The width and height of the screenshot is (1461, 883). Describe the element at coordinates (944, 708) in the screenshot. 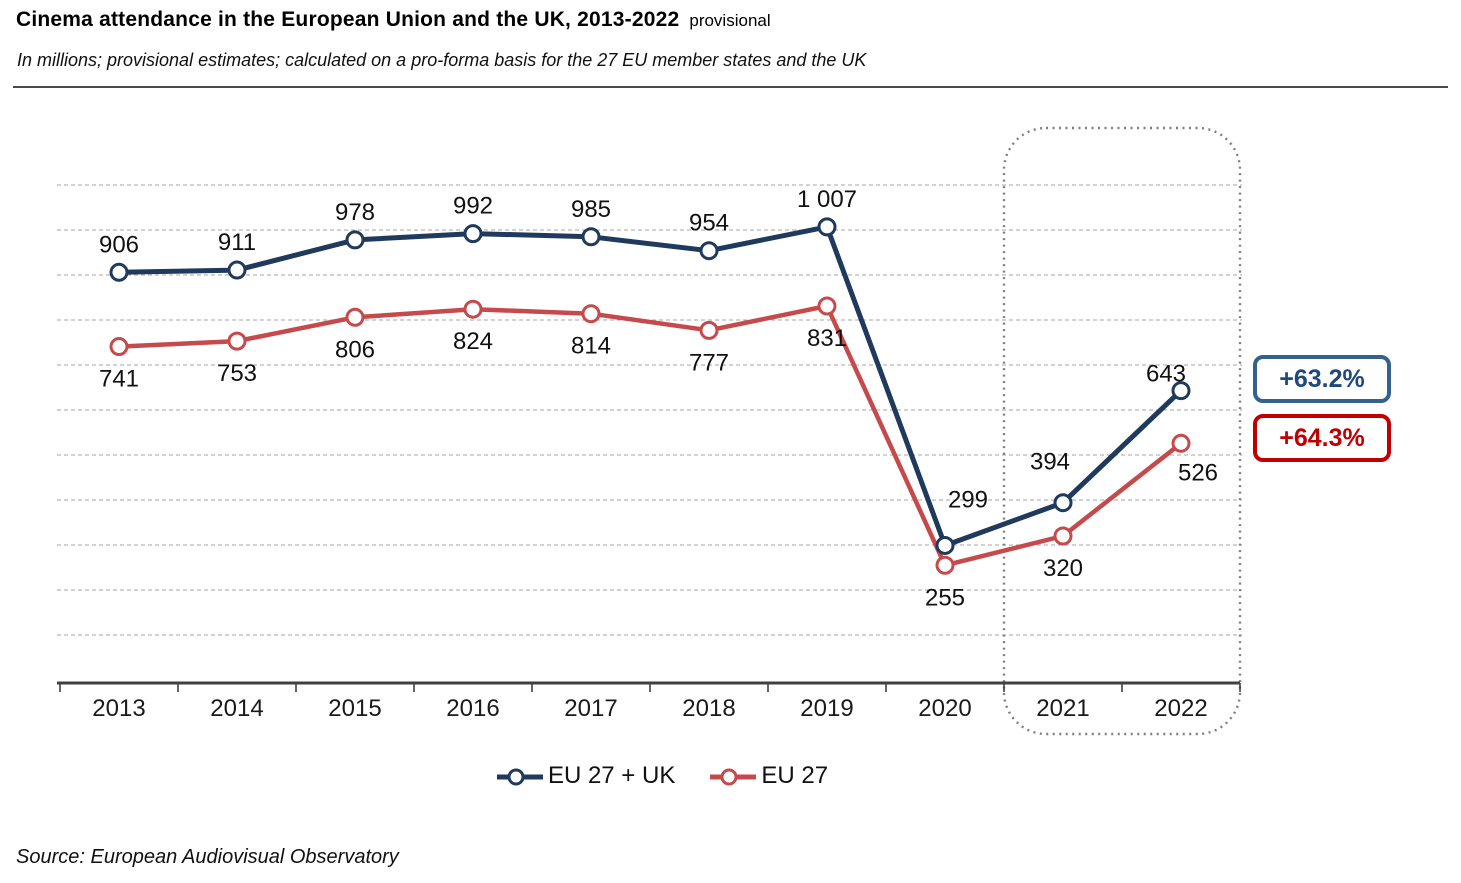

I see `year-label: 2020` at that location.